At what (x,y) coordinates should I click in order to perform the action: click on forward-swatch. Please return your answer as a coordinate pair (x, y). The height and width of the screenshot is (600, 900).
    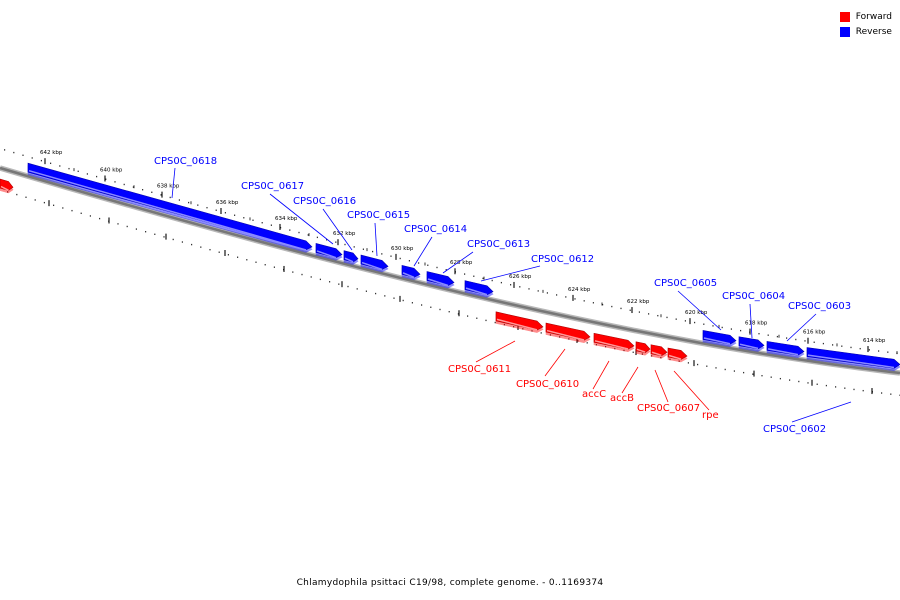
    Looking at the image, I should click on (844, 16).